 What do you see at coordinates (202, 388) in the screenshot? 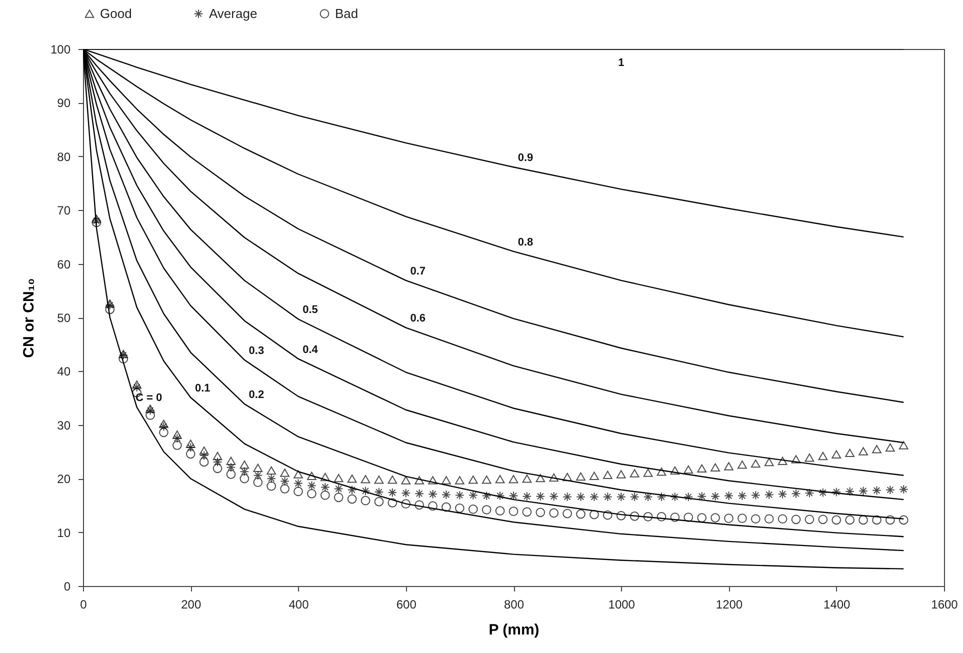
I see `annotation: 0.1` at bounding box center [202, 388].